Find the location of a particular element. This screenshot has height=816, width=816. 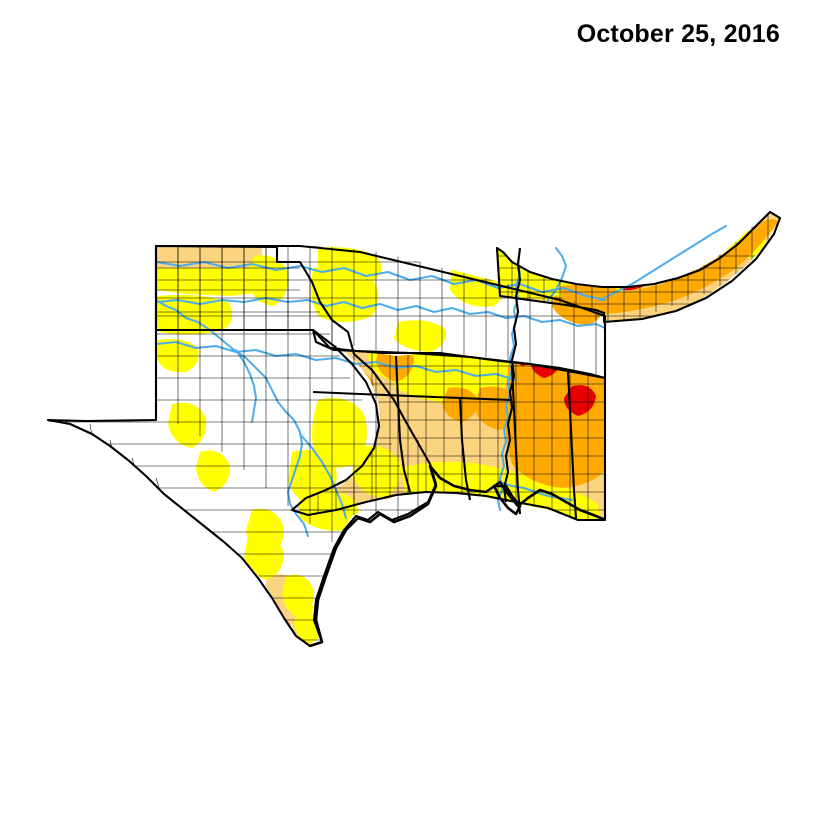

river-tennessee is located at coordinates (663, 263).